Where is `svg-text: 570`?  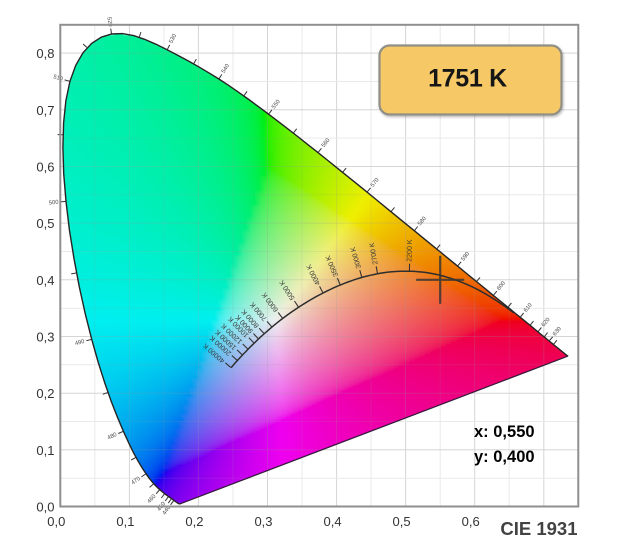
svg-text: 570 is located at coordinates (375, 182).